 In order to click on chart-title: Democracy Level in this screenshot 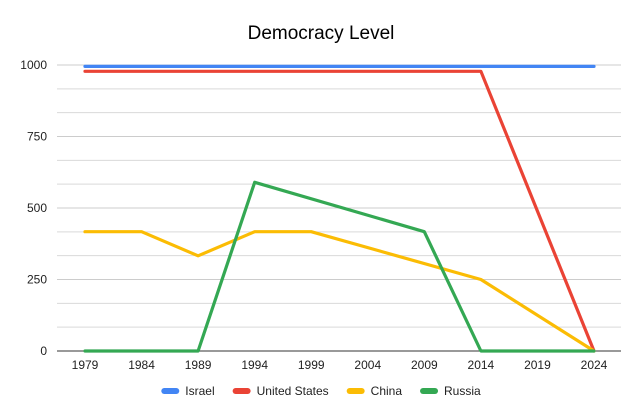, I will do `click(321, 33)`.